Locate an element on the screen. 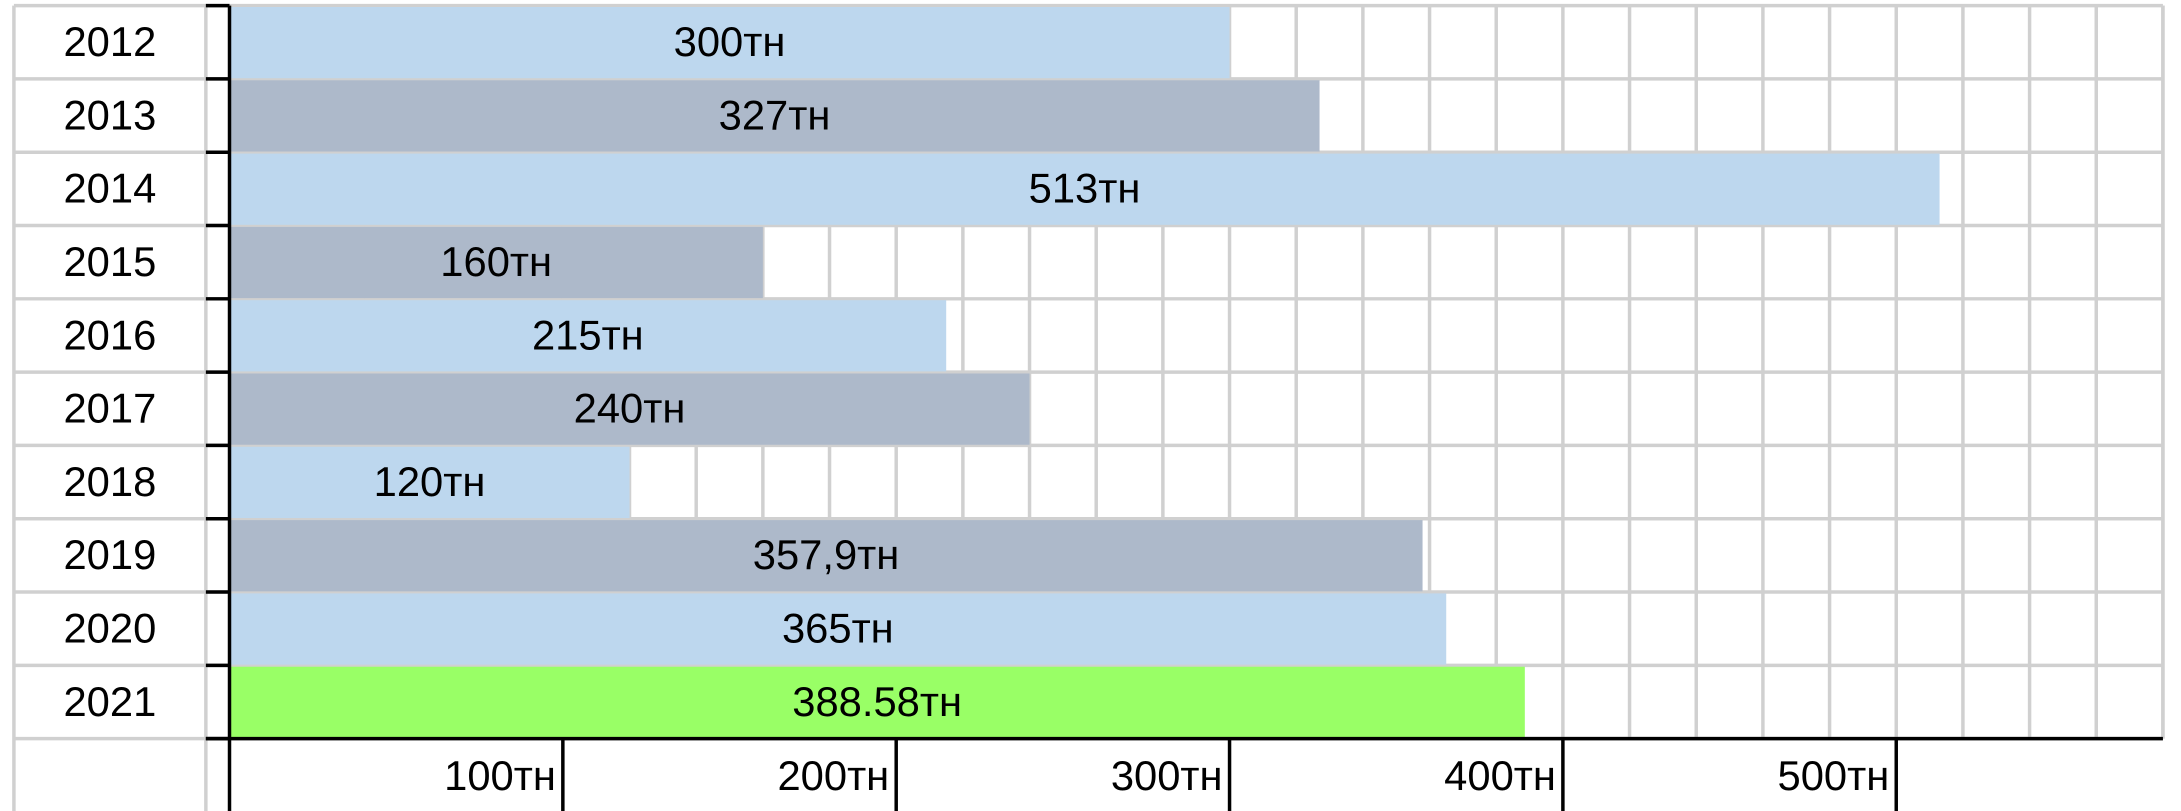 The width and height of the screenshot is (2181, 811). value-label: 365тн is located at coordinates (838, 627).